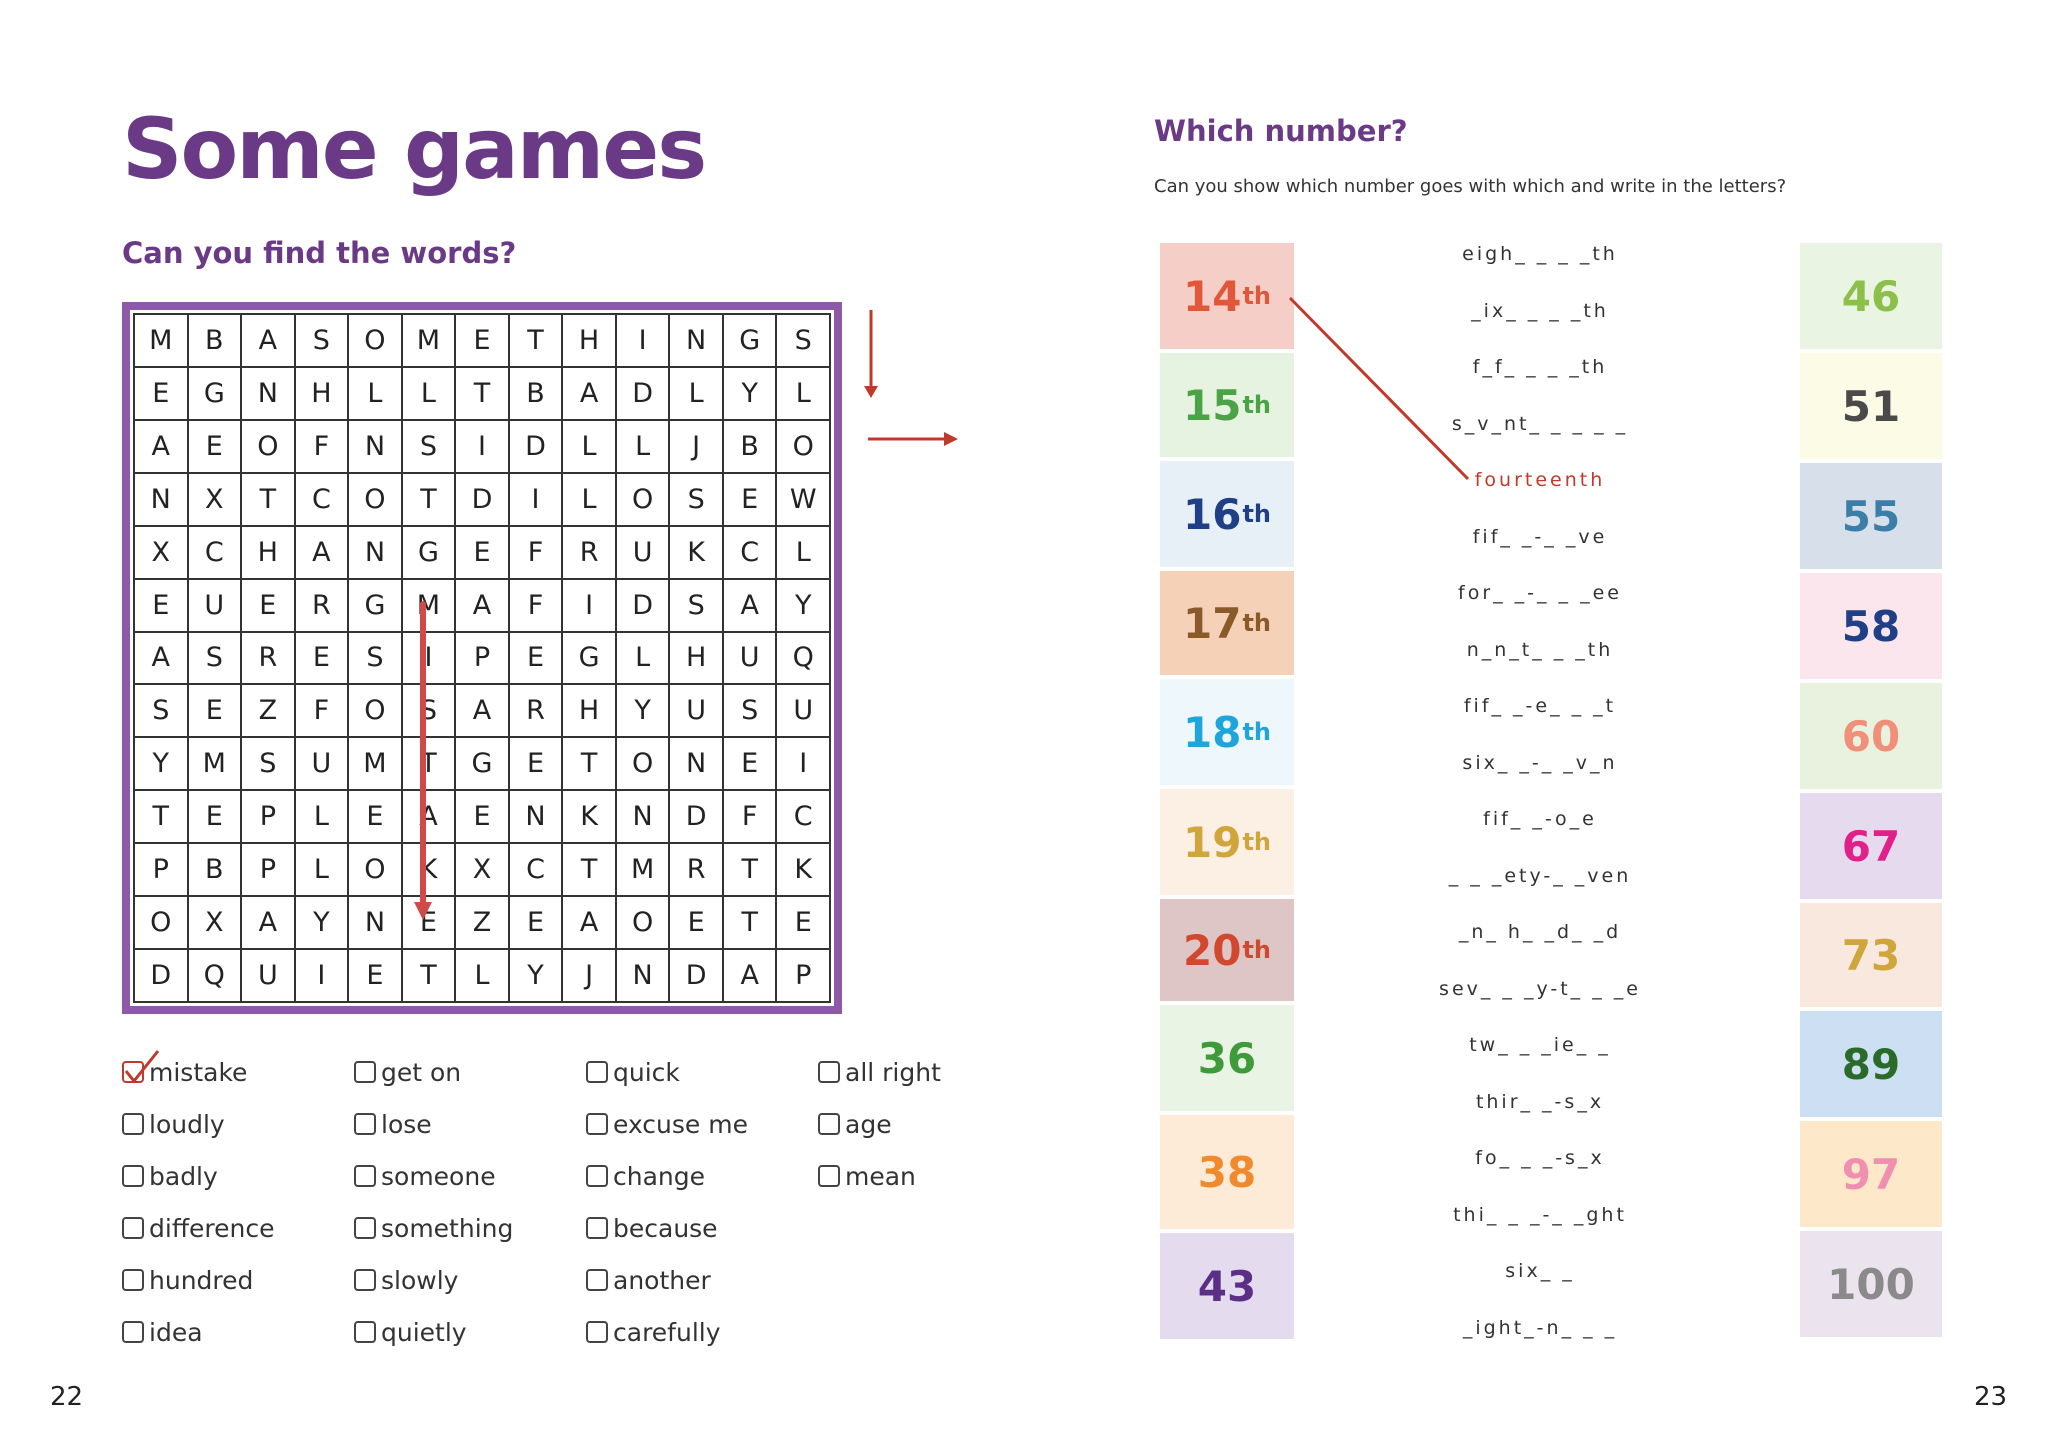  Describe the element at coordinates (483, 924) in the screenshot. I see `grid-cell: Z` at that location.